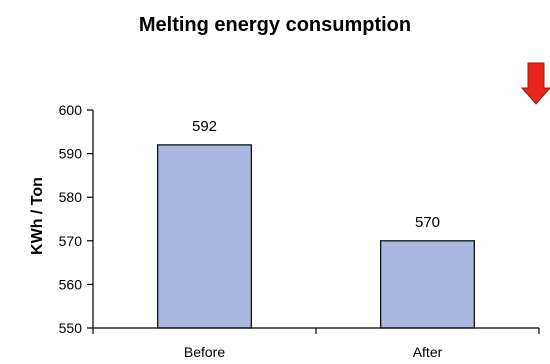 This screenshot has width=550, height=364. What do you see at coordinates (71, 197) in the screenshot?
I see `y-tick-label: 580` at bounding box center [71, 197].